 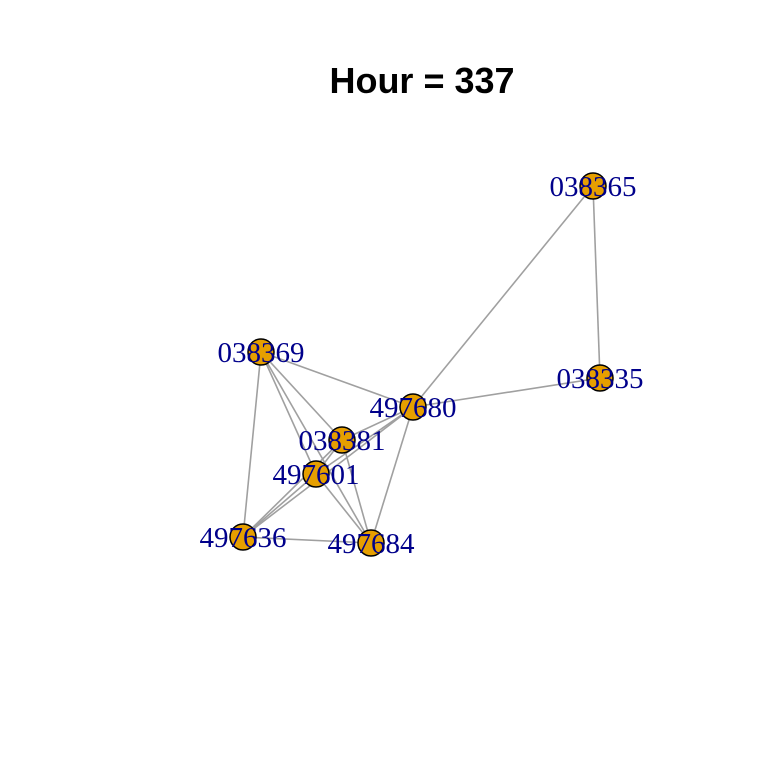 I want to click on node-label-497636: 497636, so click(x=243, y=538).